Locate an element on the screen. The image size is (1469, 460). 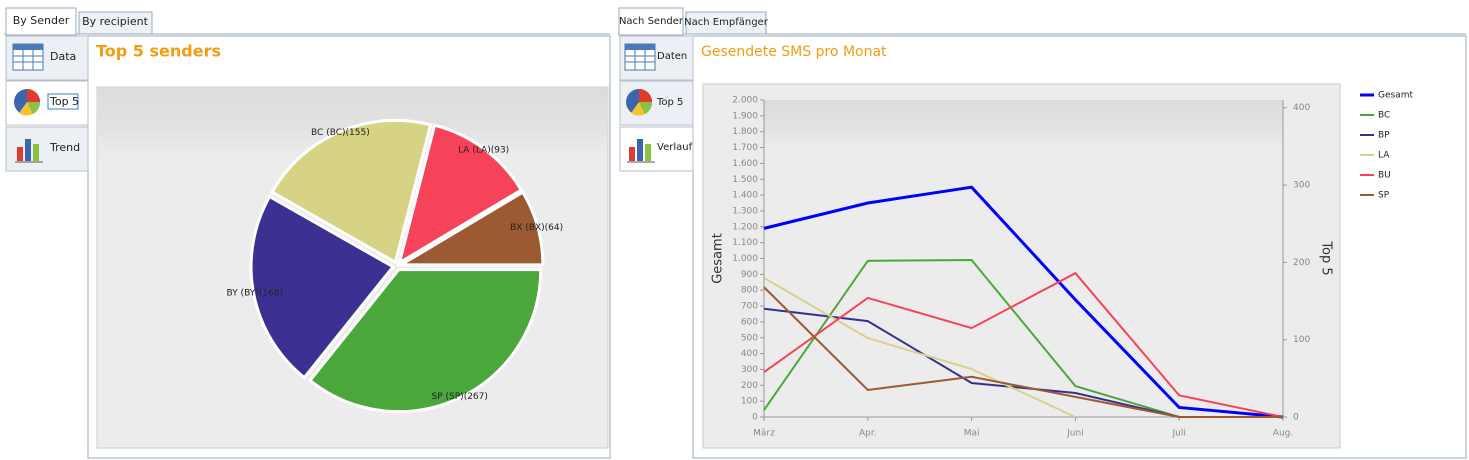
chart-title: Top 5 senders is located at coordinates (158, 51).